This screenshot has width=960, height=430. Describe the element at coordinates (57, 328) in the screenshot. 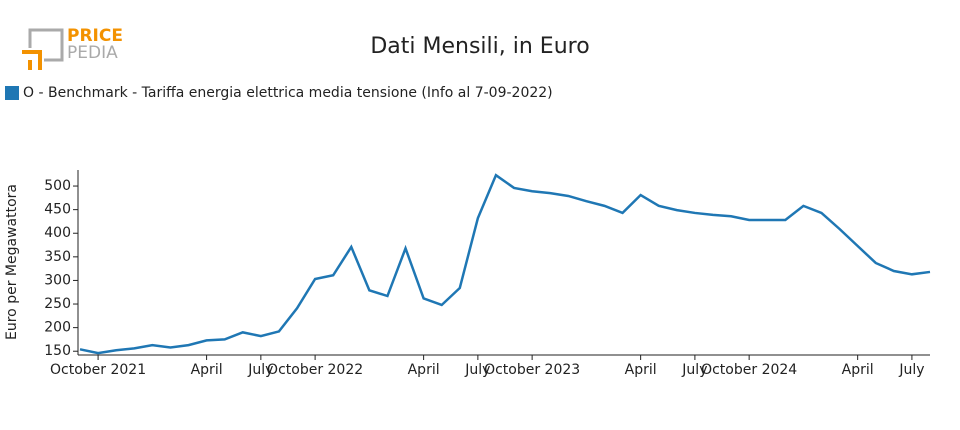

I see `y-tick-label: 200` at that location.